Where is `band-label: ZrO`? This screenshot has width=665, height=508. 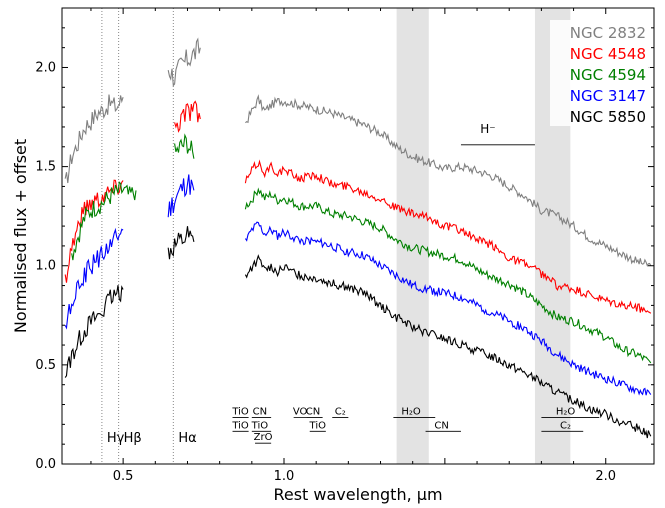
band-label: ZrO is located at coordinates (263, 437).